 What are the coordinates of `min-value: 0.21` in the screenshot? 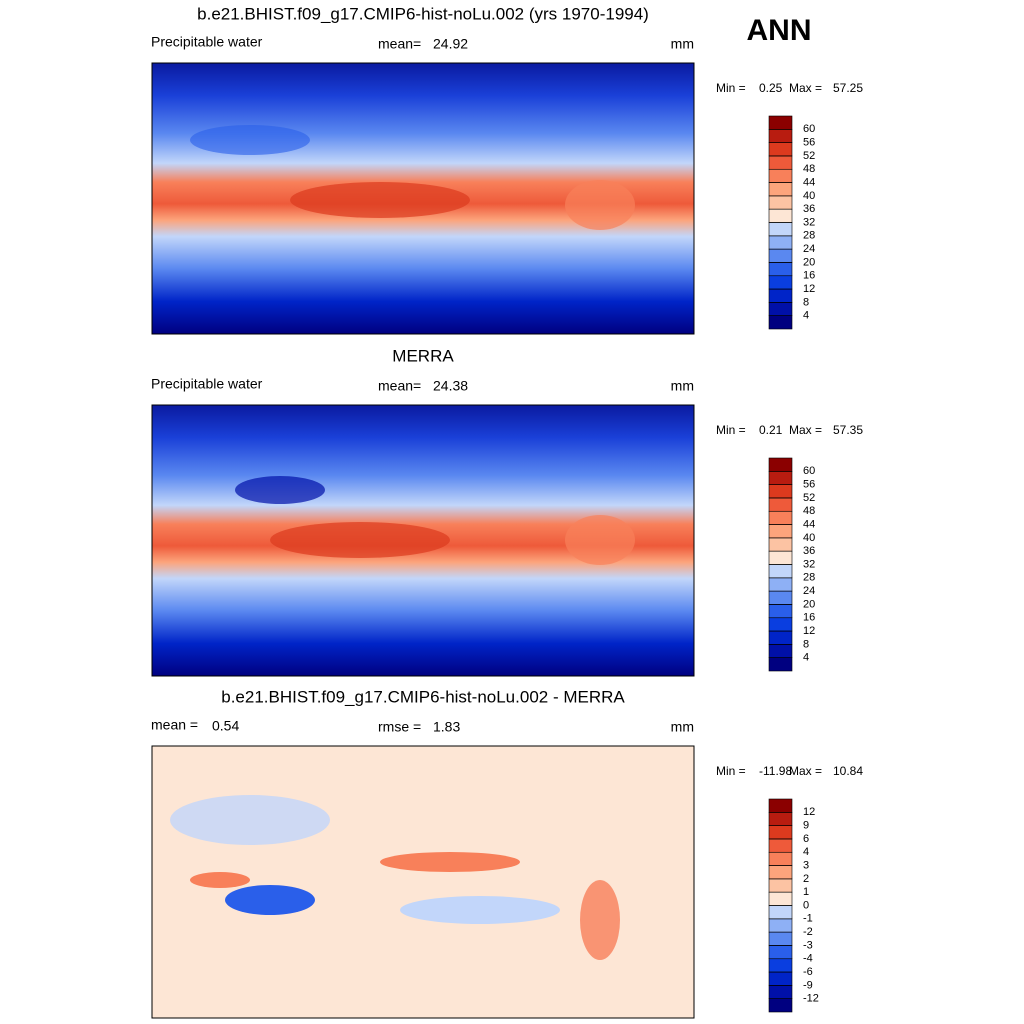 It's located at (771, 430).